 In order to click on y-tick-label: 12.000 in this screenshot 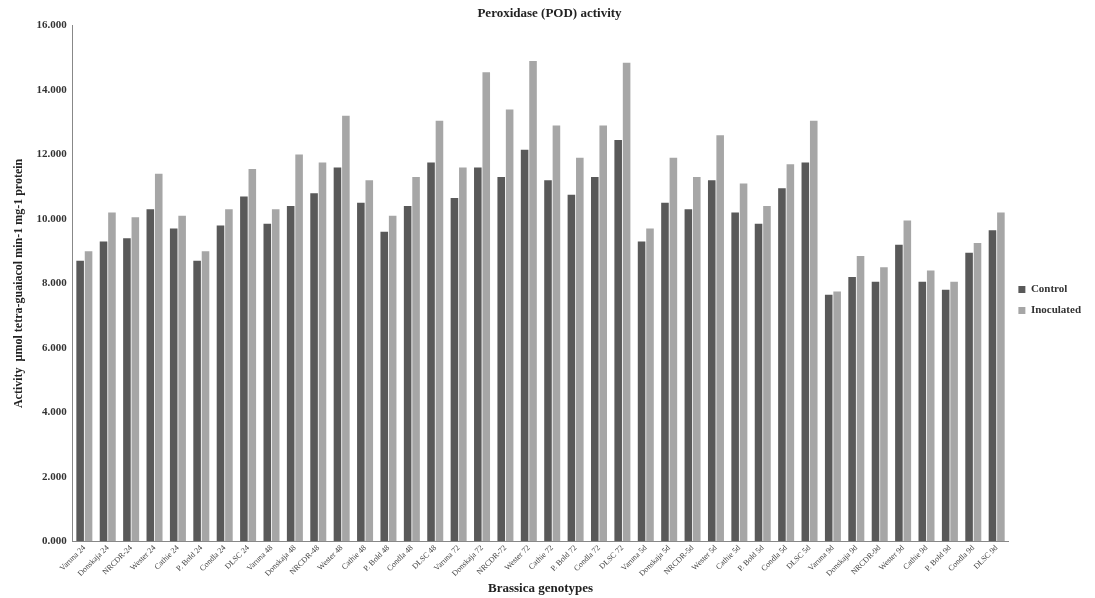, I will do `click(52, 153)`.